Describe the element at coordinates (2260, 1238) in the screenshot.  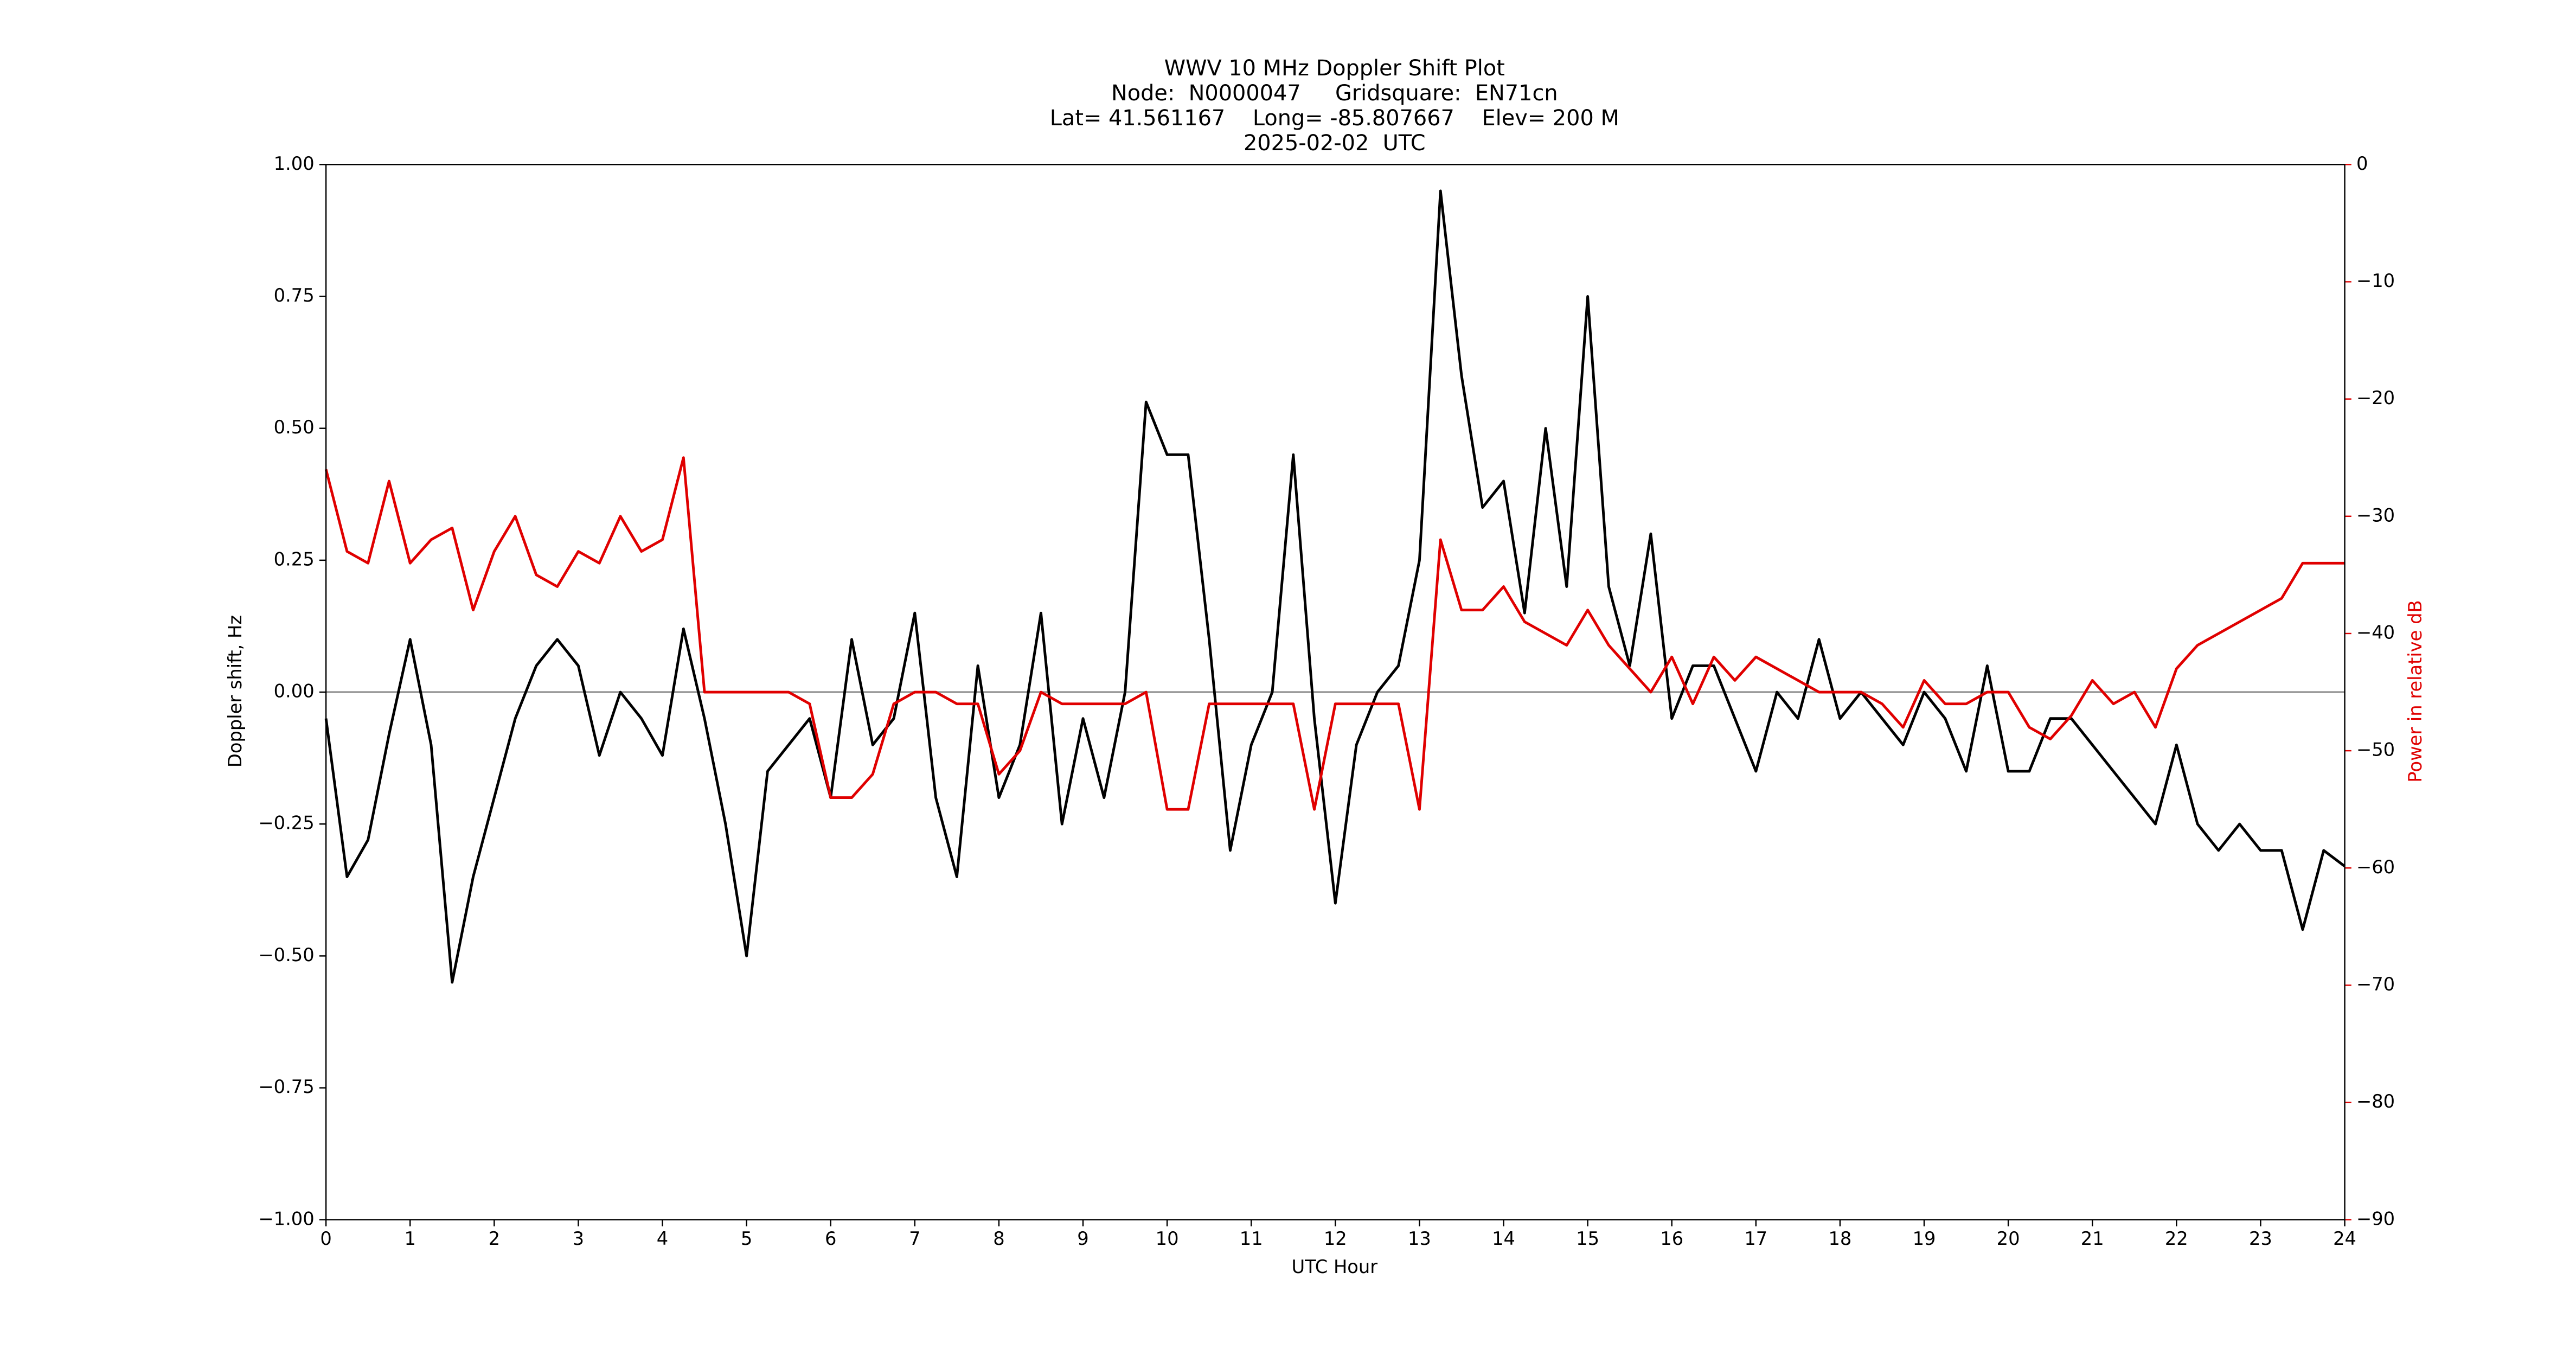
I see `x-tick-label: 23` at that location.